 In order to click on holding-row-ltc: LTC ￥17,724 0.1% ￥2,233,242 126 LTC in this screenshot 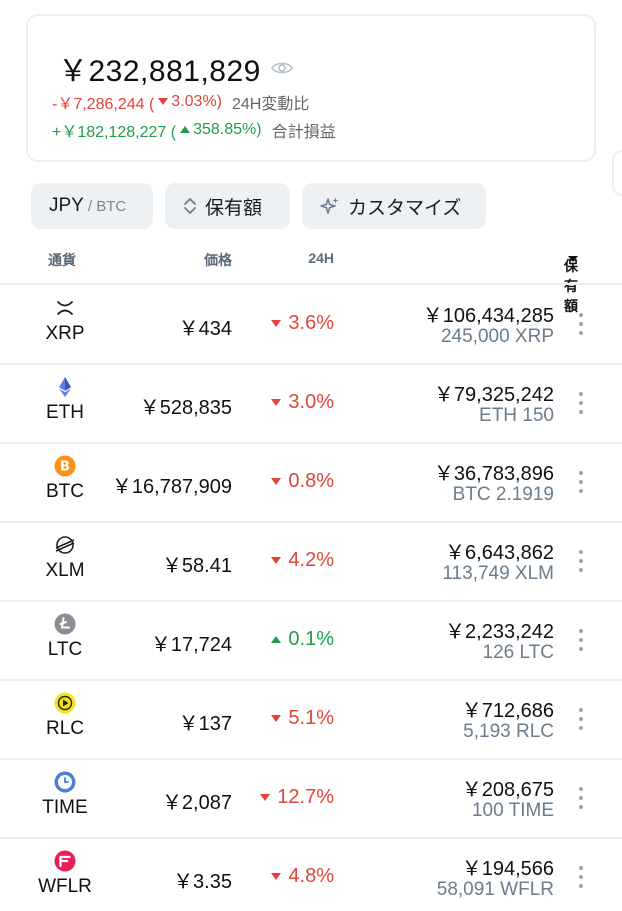, I will do `click(311, 640)`.